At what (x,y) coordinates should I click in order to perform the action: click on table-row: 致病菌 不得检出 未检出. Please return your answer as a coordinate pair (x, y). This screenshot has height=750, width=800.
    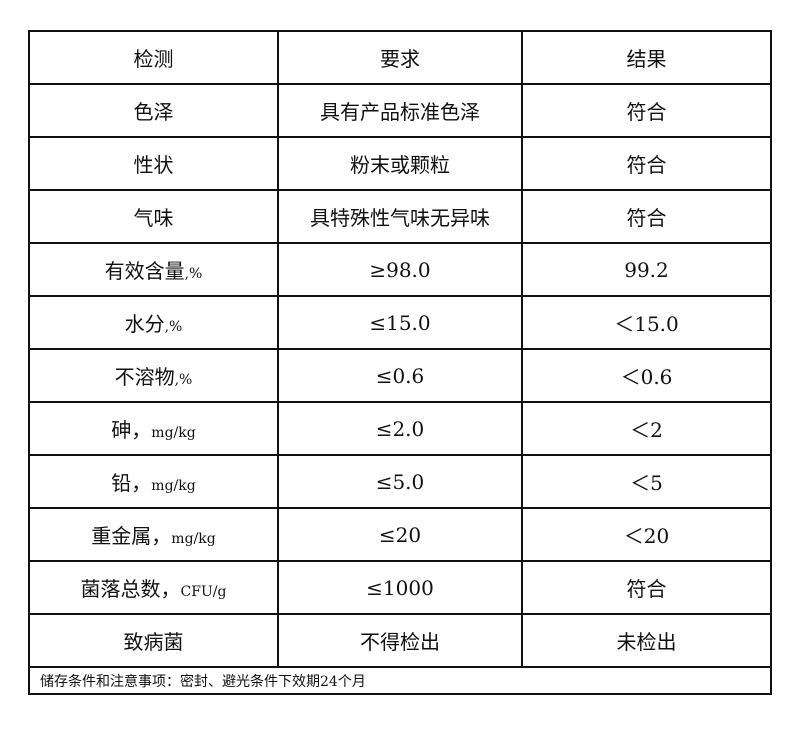
    Looking at the image, I should click on (400, 640).